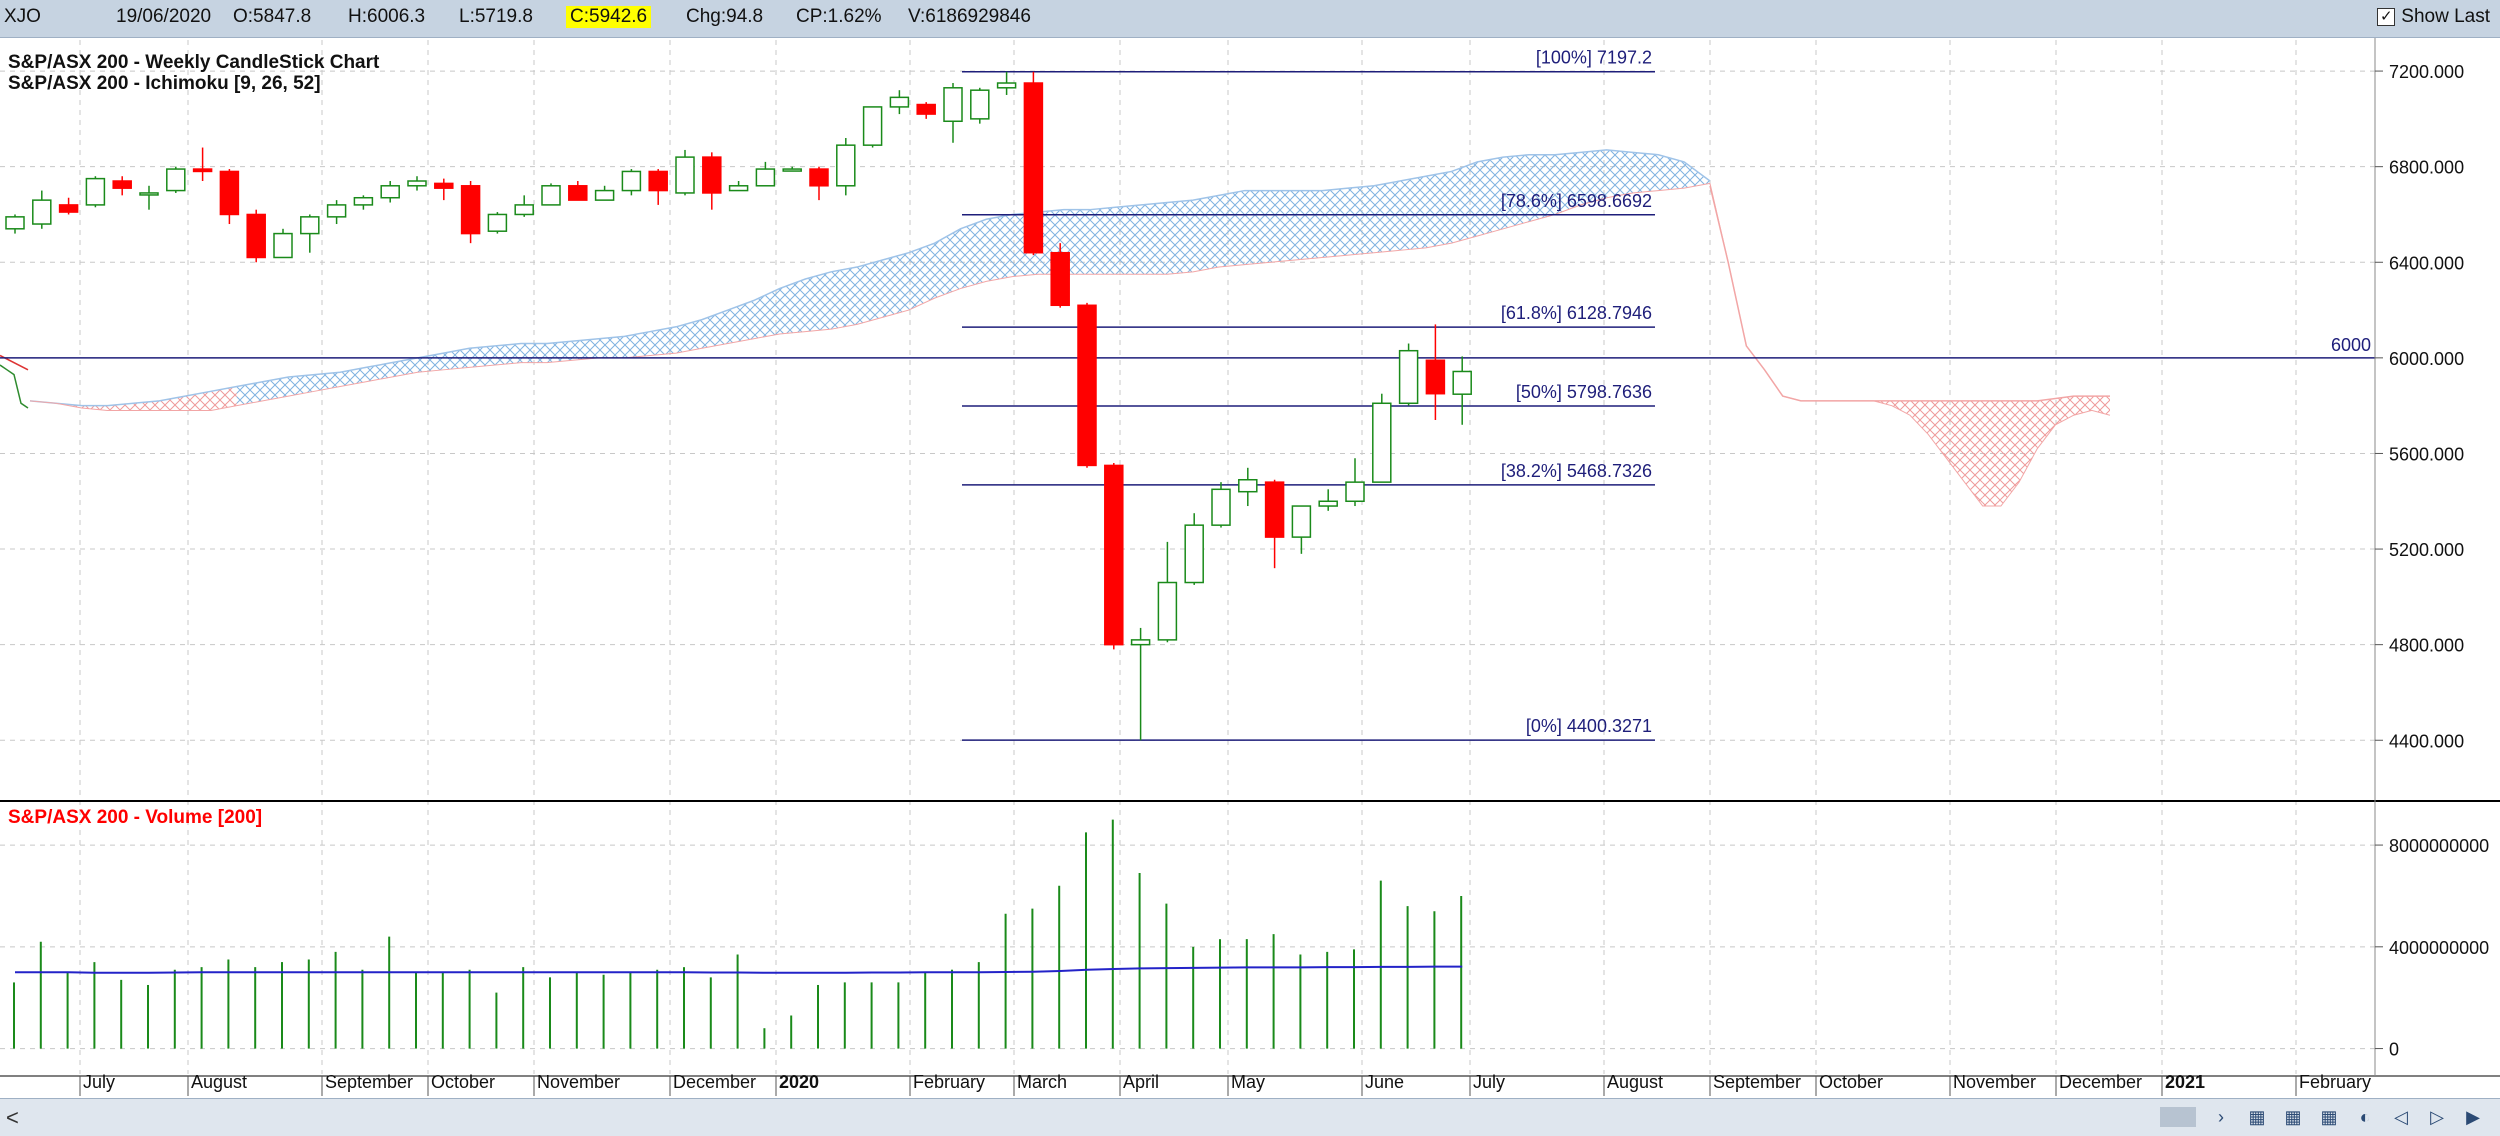 The width and height of the screenshot is (2500, 1136). Describe the element at coordinates (2100, 1082) in the screenshot. I see `time-tick-label: December` at that location.